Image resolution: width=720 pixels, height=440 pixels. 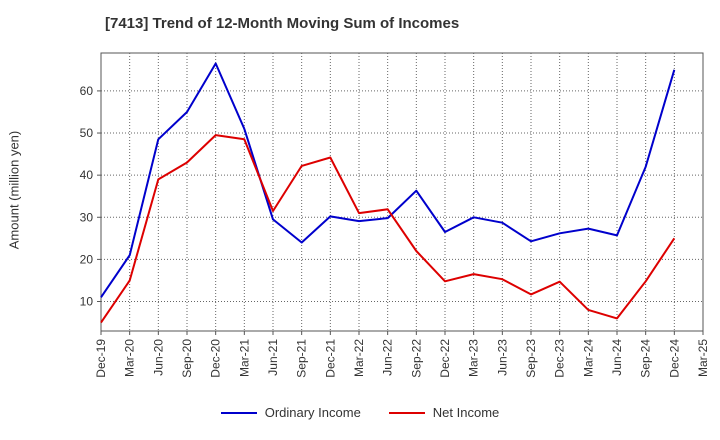 I want to click on legend-item-ordinary-income: Ordinary Income, so click(x=290, y=412).